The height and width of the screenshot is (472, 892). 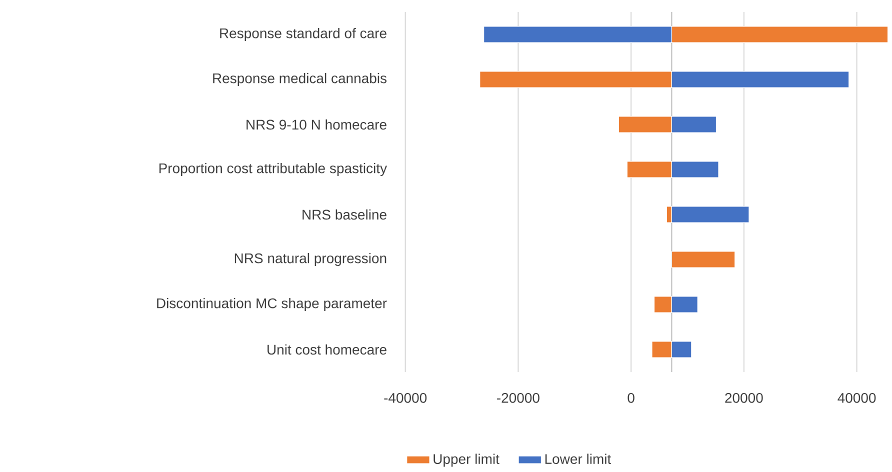 I want to click on y-tick-label: Unit cost homecare, so click(x=327, y=349).